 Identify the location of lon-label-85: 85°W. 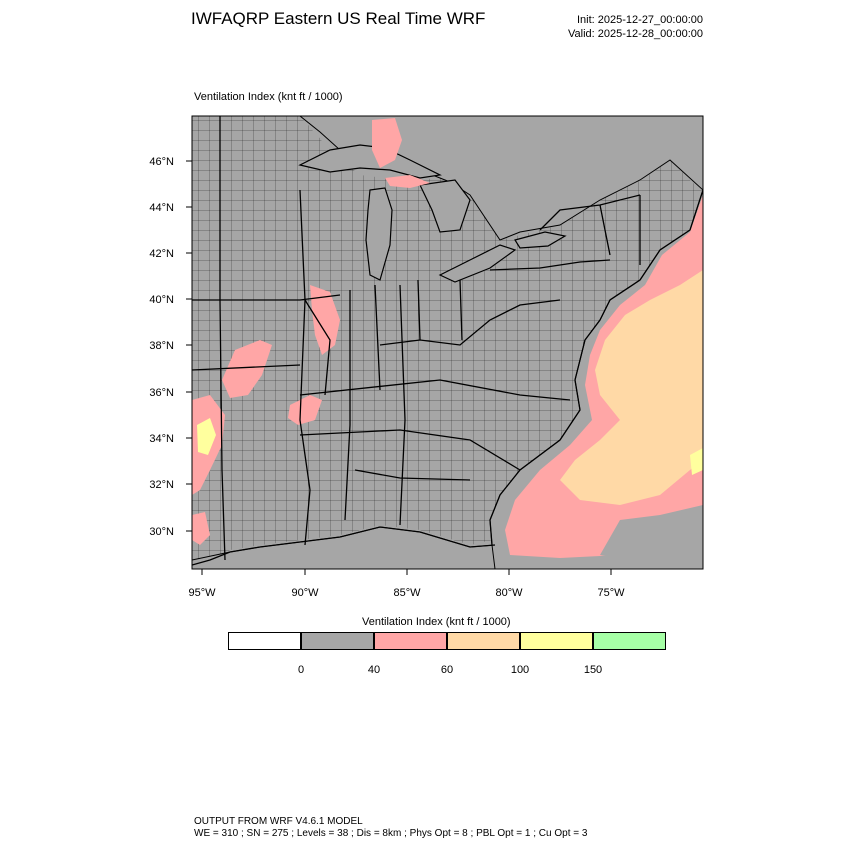
(407, 593).